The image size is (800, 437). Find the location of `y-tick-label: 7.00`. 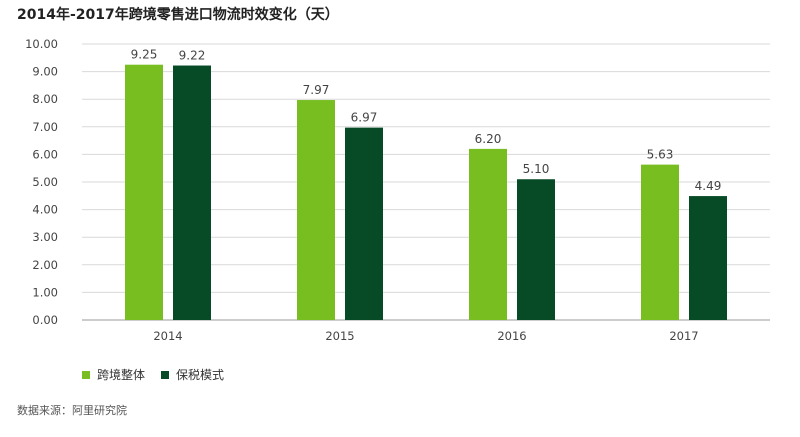

y-tick-label: 7.00 is located at coordinates (45, 127).